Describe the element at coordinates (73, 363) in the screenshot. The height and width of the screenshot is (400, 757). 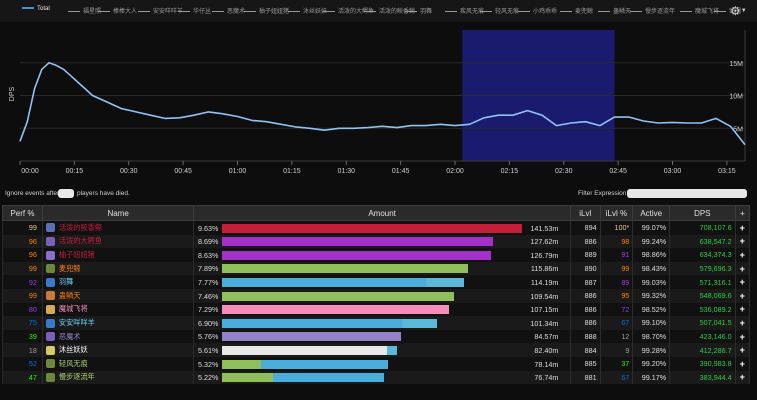
I see `player-name: 轻风无痕` at that location.